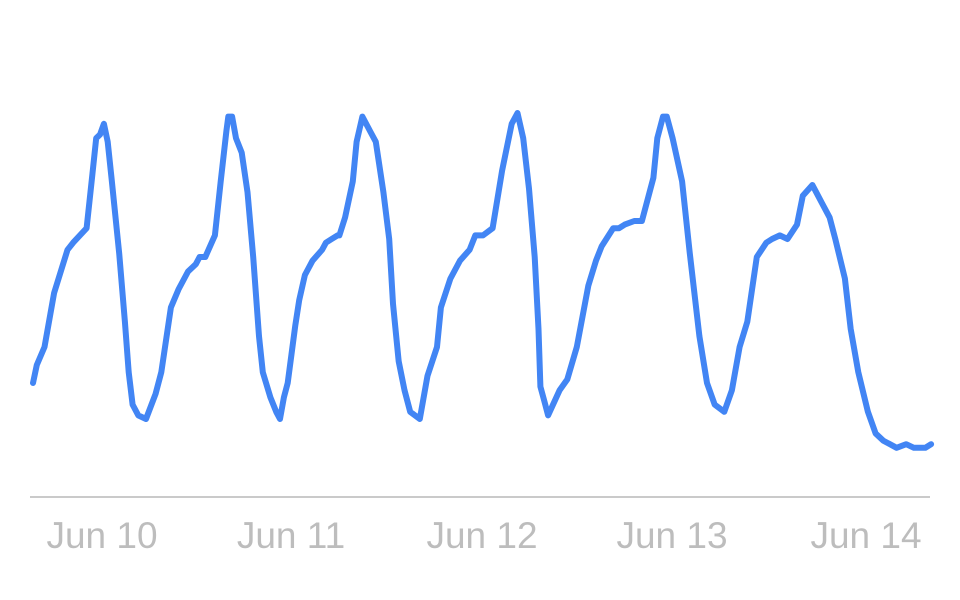  What do you see at coordinates (865, 535) in the screenshot?
I see `x-tick-label: Jun 14` at bounding box center [865, 535].